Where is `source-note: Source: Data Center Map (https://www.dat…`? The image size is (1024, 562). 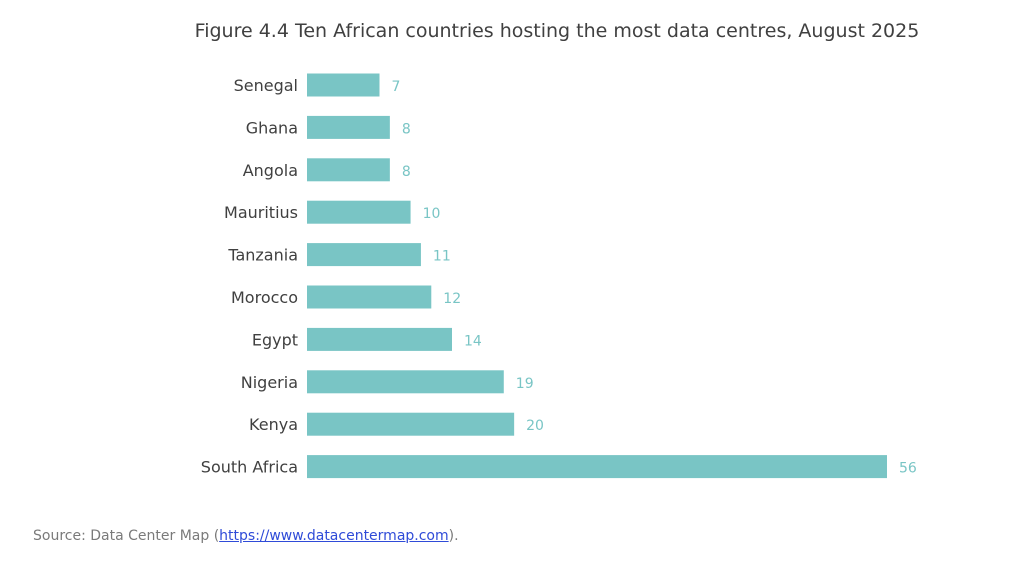 source-note: Source: Data Center Map (https://www.dat… is located at coordinates (246, 536).